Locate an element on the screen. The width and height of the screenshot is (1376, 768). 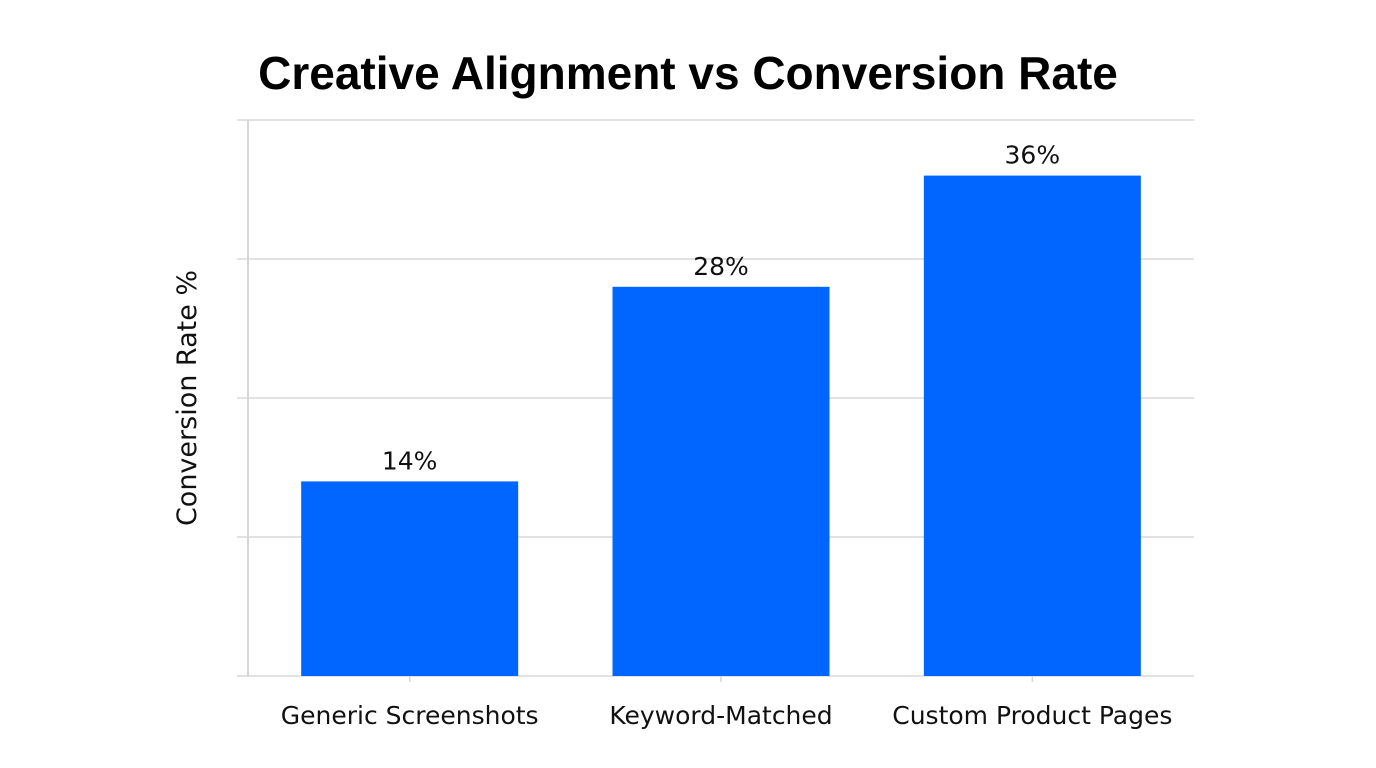
x-tick-label: Custom Product Pages is located at coordinates (1032, 715).